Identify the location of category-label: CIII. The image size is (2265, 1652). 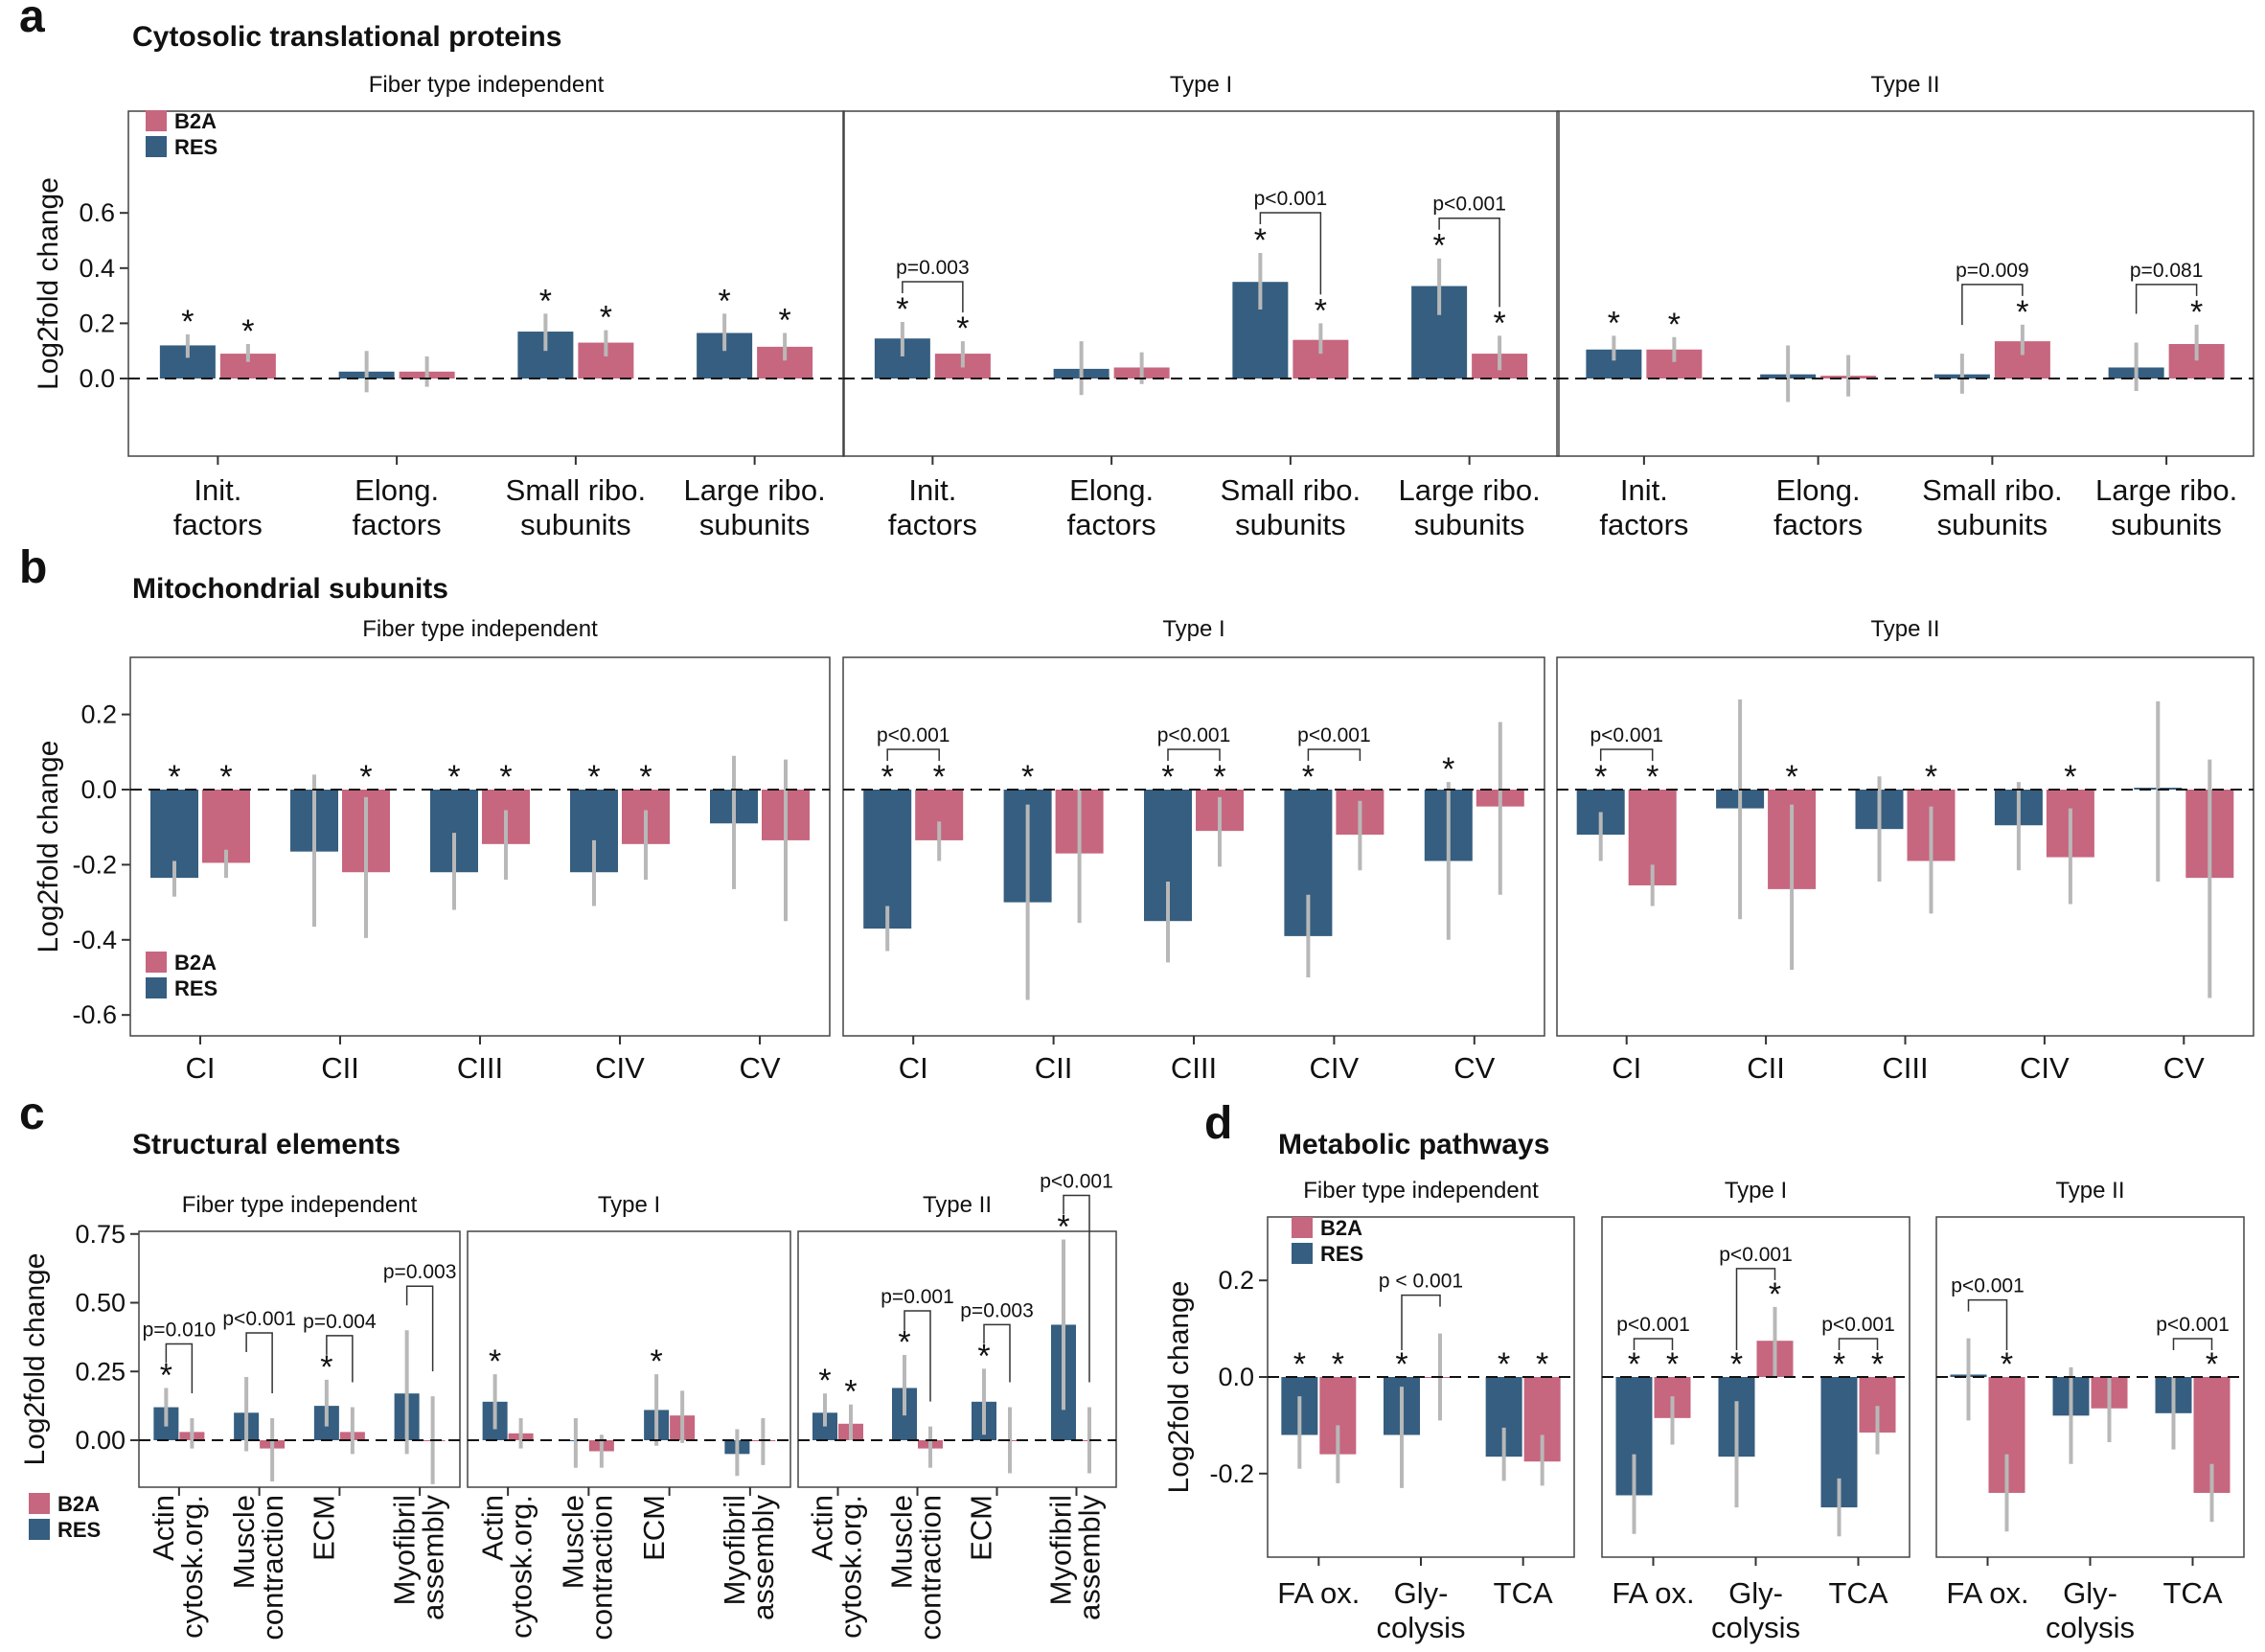
(1905, 1068).